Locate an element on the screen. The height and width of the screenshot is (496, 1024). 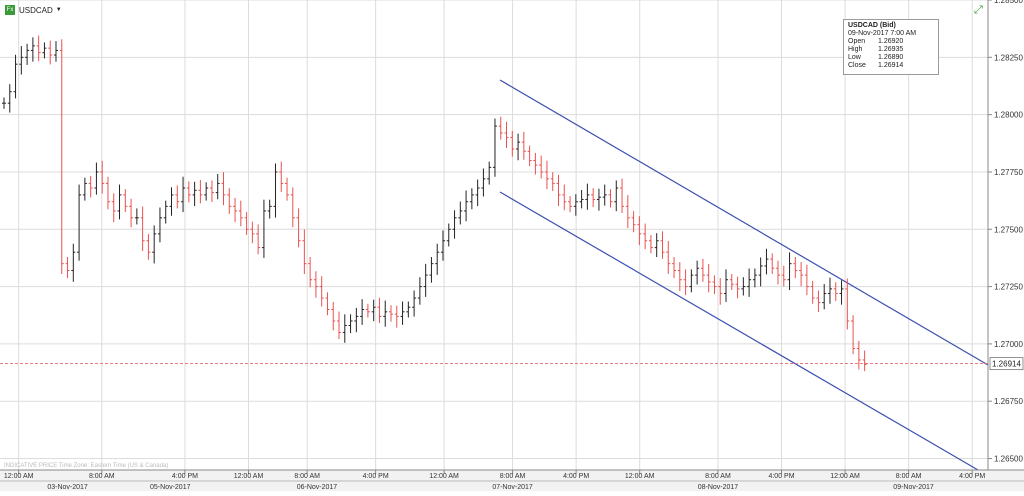
symbol-label: USDCAD is located at coordinates (36, 10).